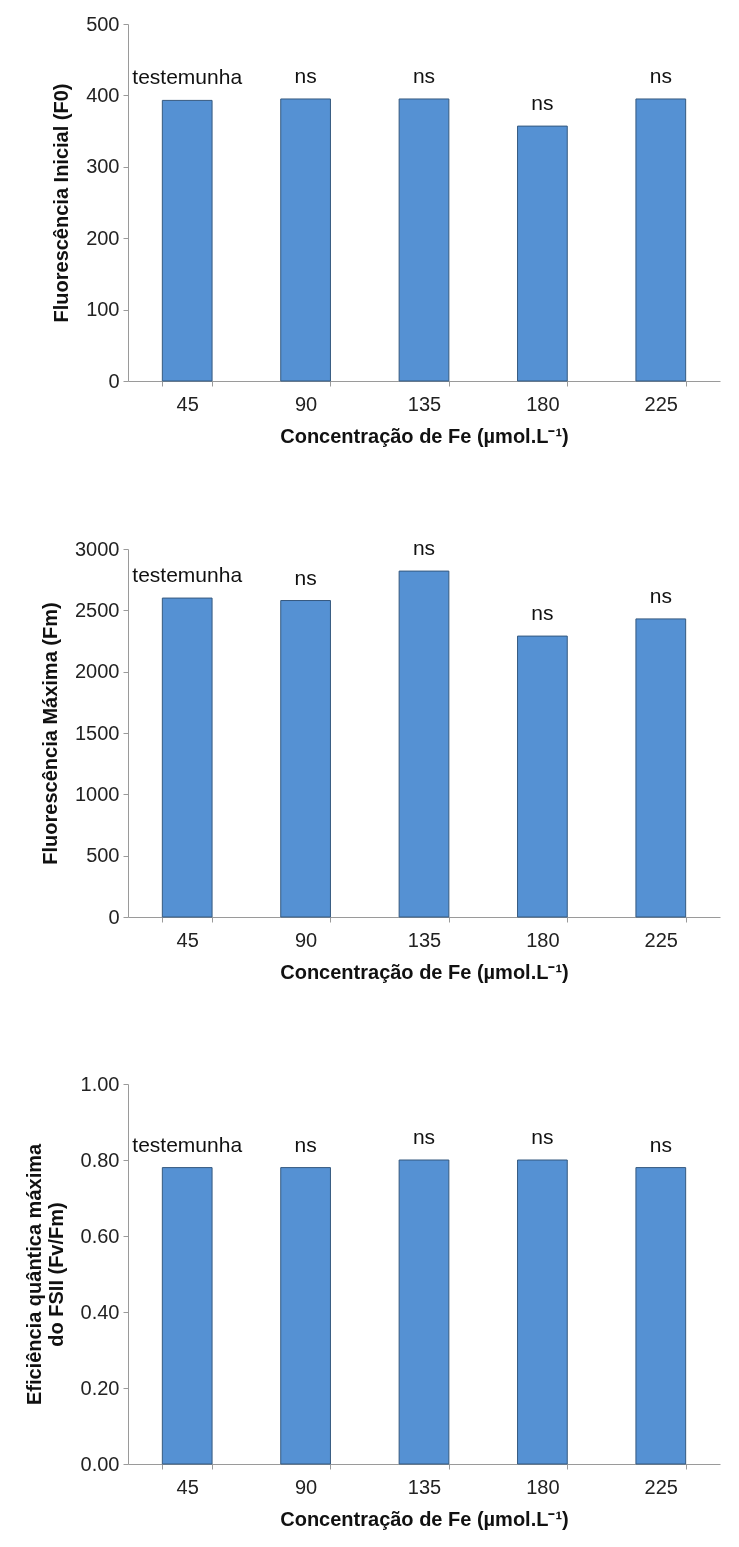 This screenshot has height=1547, width=739. What do you see at coordinates (100, 1083) in the screenshot?
I see `y-tick-label: 1.00` at bounding box center [100, 1083].